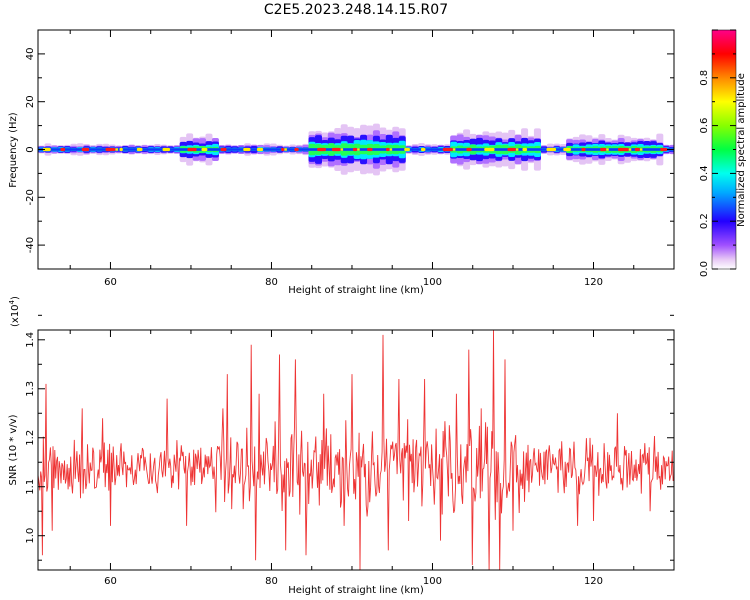  What do you see at coordinates (13, 150) in the screenshot?
I see `heatmap-y-axis-label: Frequency (Hz)` at bounding box center [13, 150].